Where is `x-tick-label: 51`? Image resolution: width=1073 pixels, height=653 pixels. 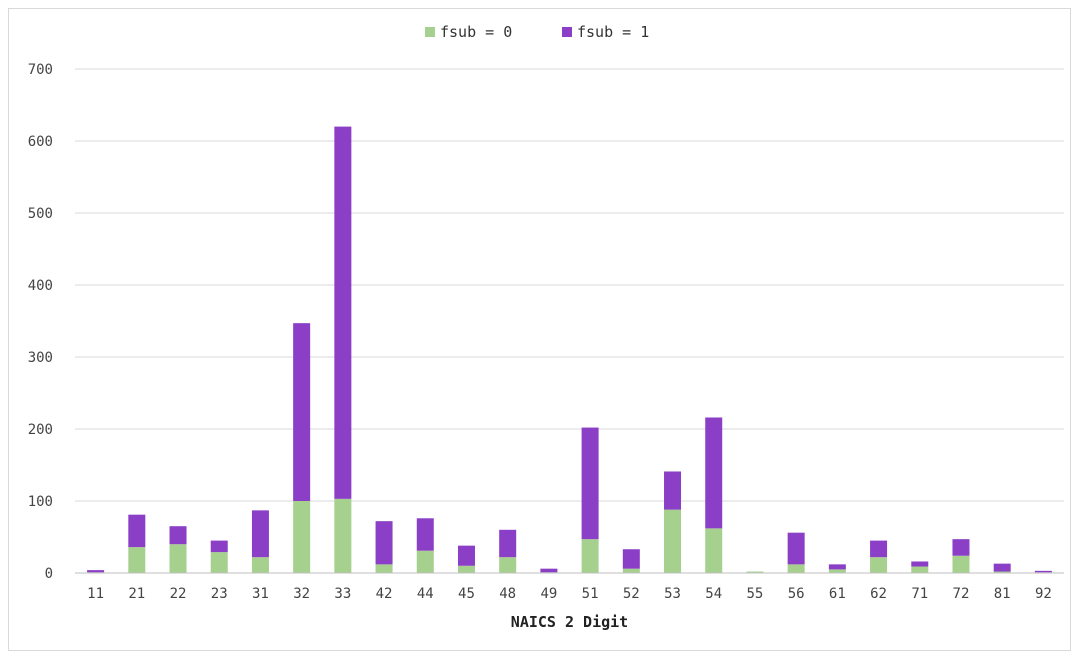 x-tick-label: 51 is located at coordinates (590, 594).